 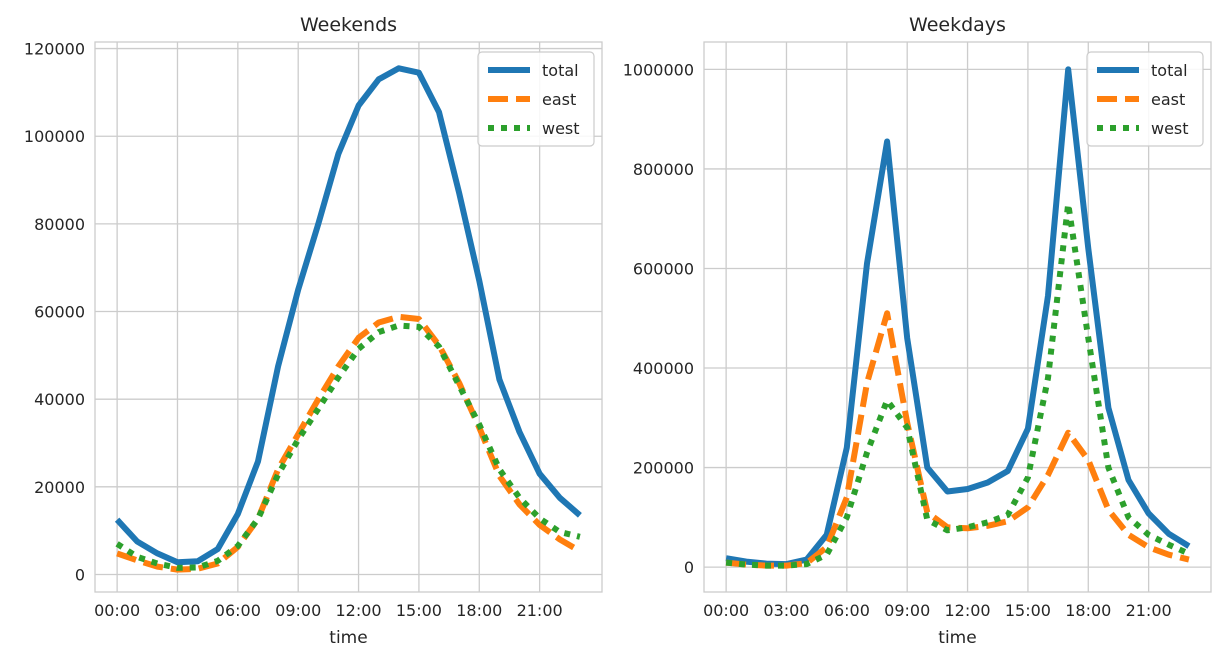 I want to click on weekdays-y-tick-label: 200000, so click(x=663, y=468).